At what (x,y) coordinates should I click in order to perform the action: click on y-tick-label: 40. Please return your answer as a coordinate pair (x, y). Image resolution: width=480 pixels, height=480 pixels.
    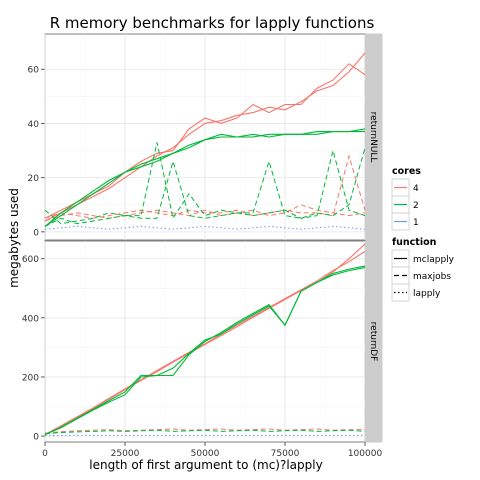
    Looking at the image, I should click on (34, 125).